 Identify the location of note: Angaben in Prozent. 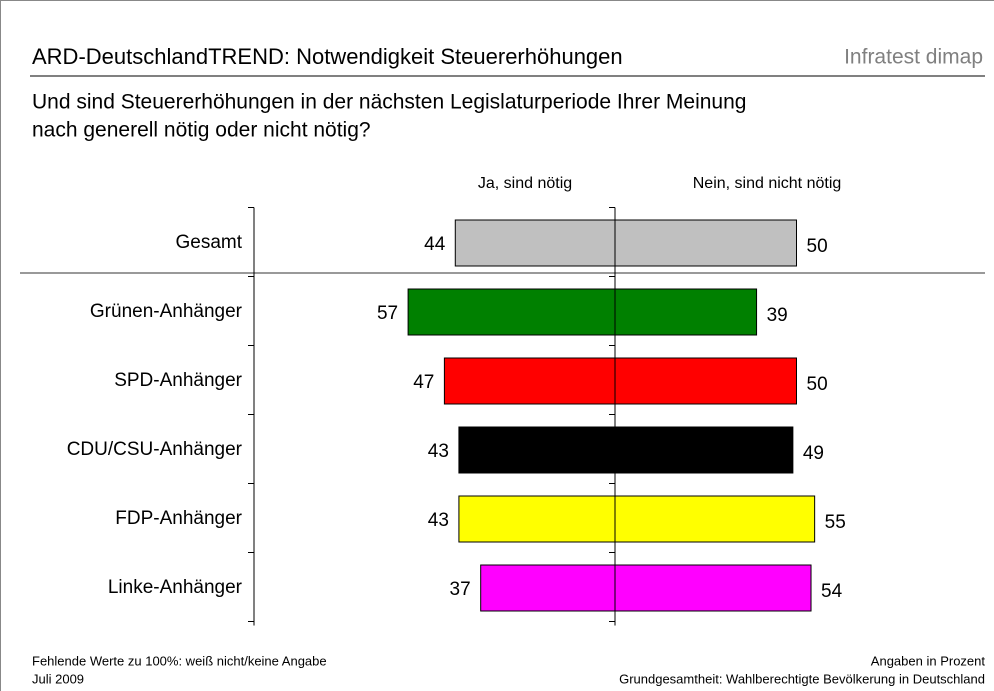
(928, 660).